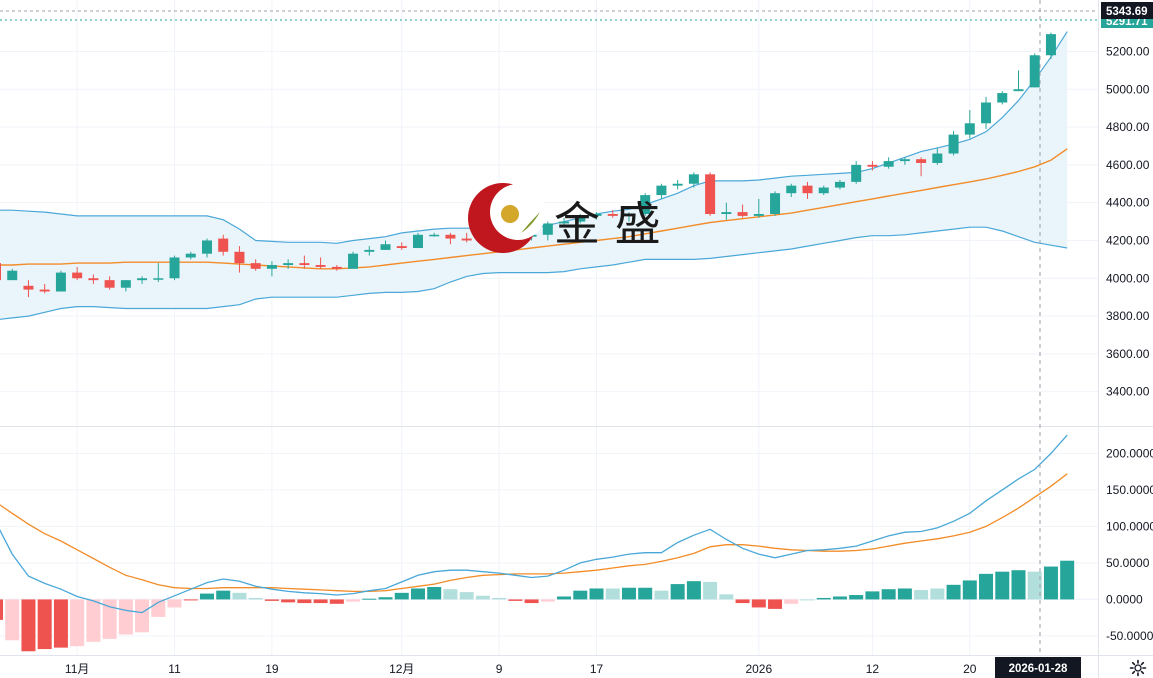 The height and width of the screenshot is (678, 1153). I want to click on price-tick-label: 3800.00, so click(1128, 316).